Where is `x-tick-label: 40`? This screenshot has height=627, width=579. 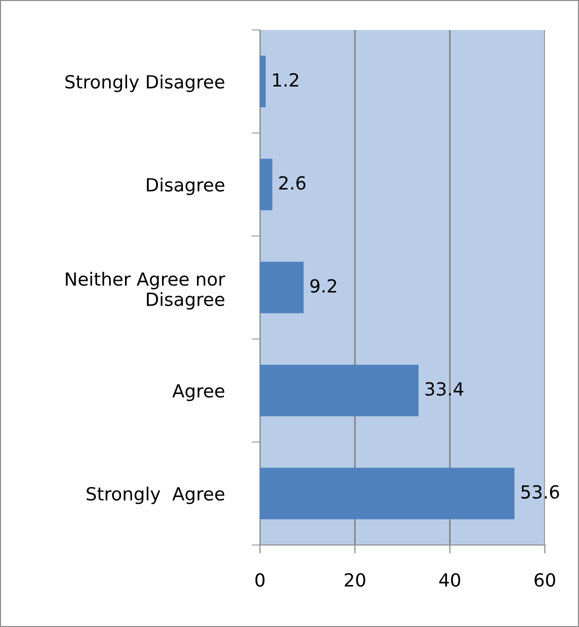
x-tick-label: 40 is located at coordinates (449, 580).